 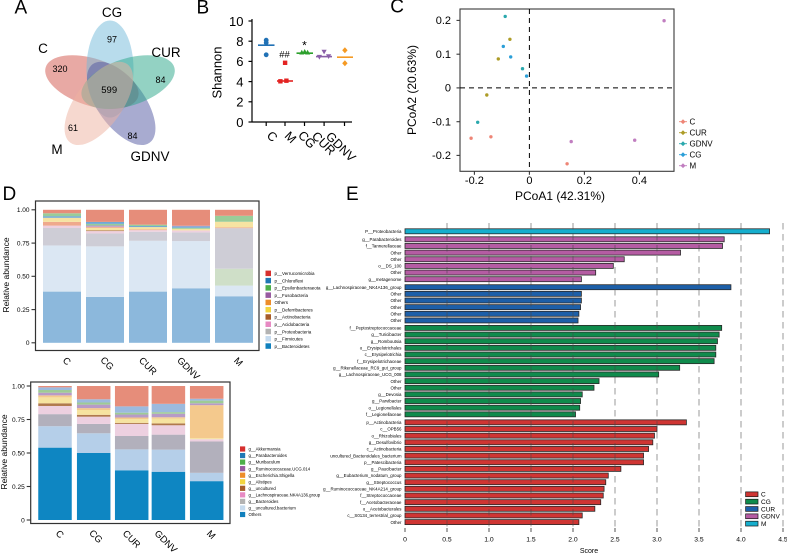 I want to click on svg-text: 4.5, so click(x=782, y=540).